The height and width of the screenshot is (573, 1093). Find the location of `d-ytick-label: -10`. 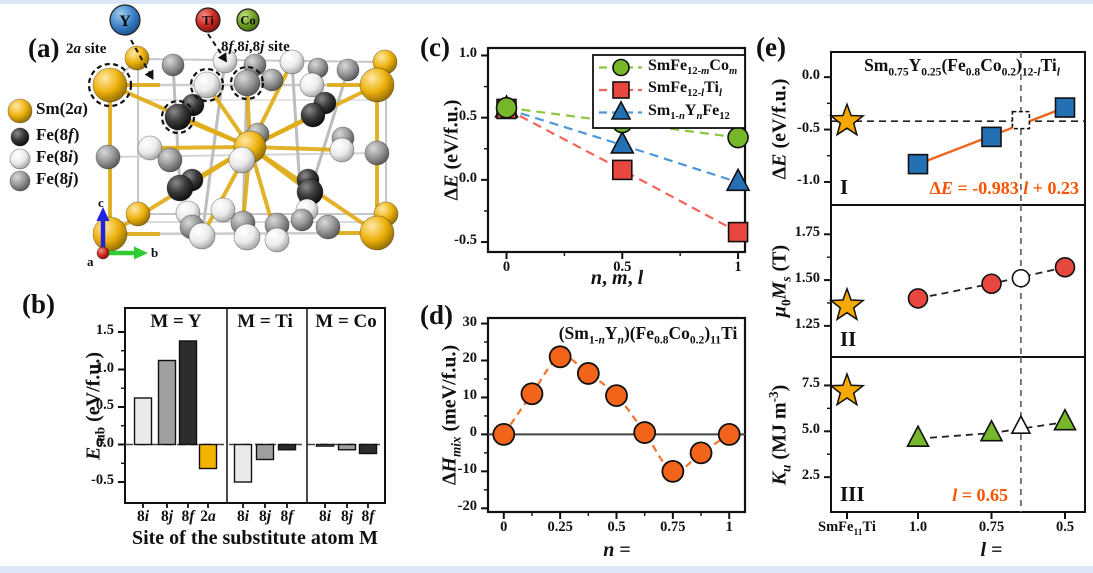

d-ytick-label: -10 is located at coordinates (467, 469).